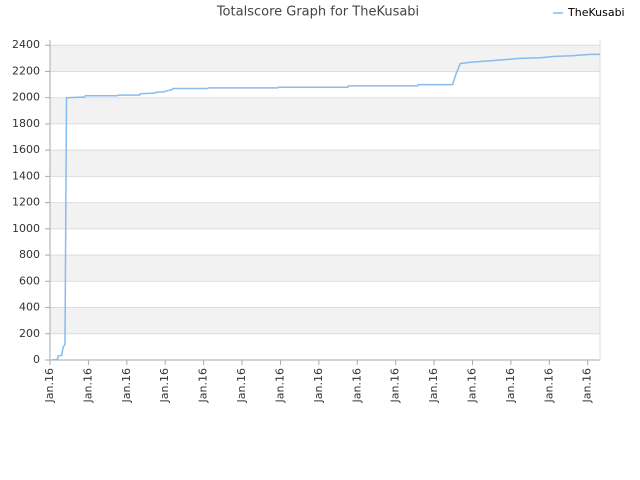 The width and height of the screenshot is (640, 480). I want to click on y-tick-label: 2200, so click(26, 70).